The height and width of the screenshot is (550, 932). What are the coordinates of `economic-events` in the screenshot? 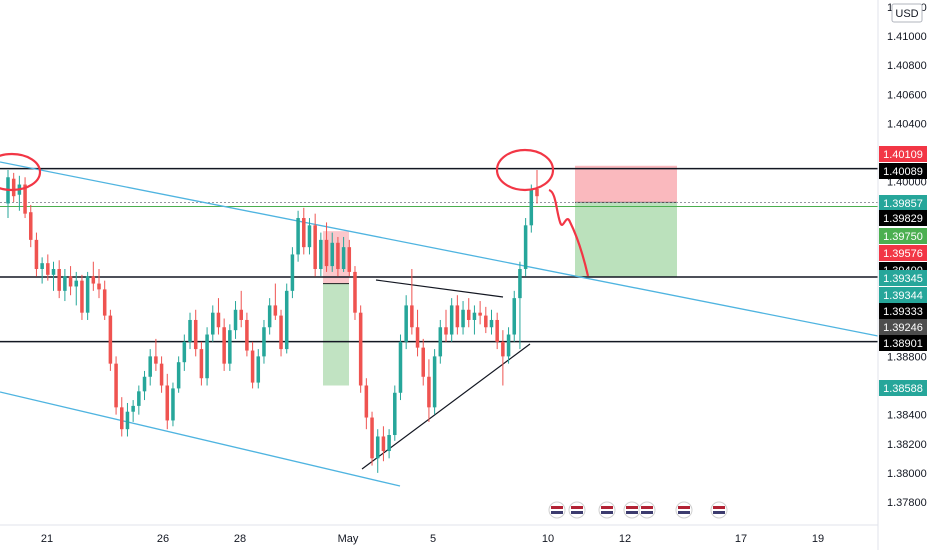 It's located at (638, 510).